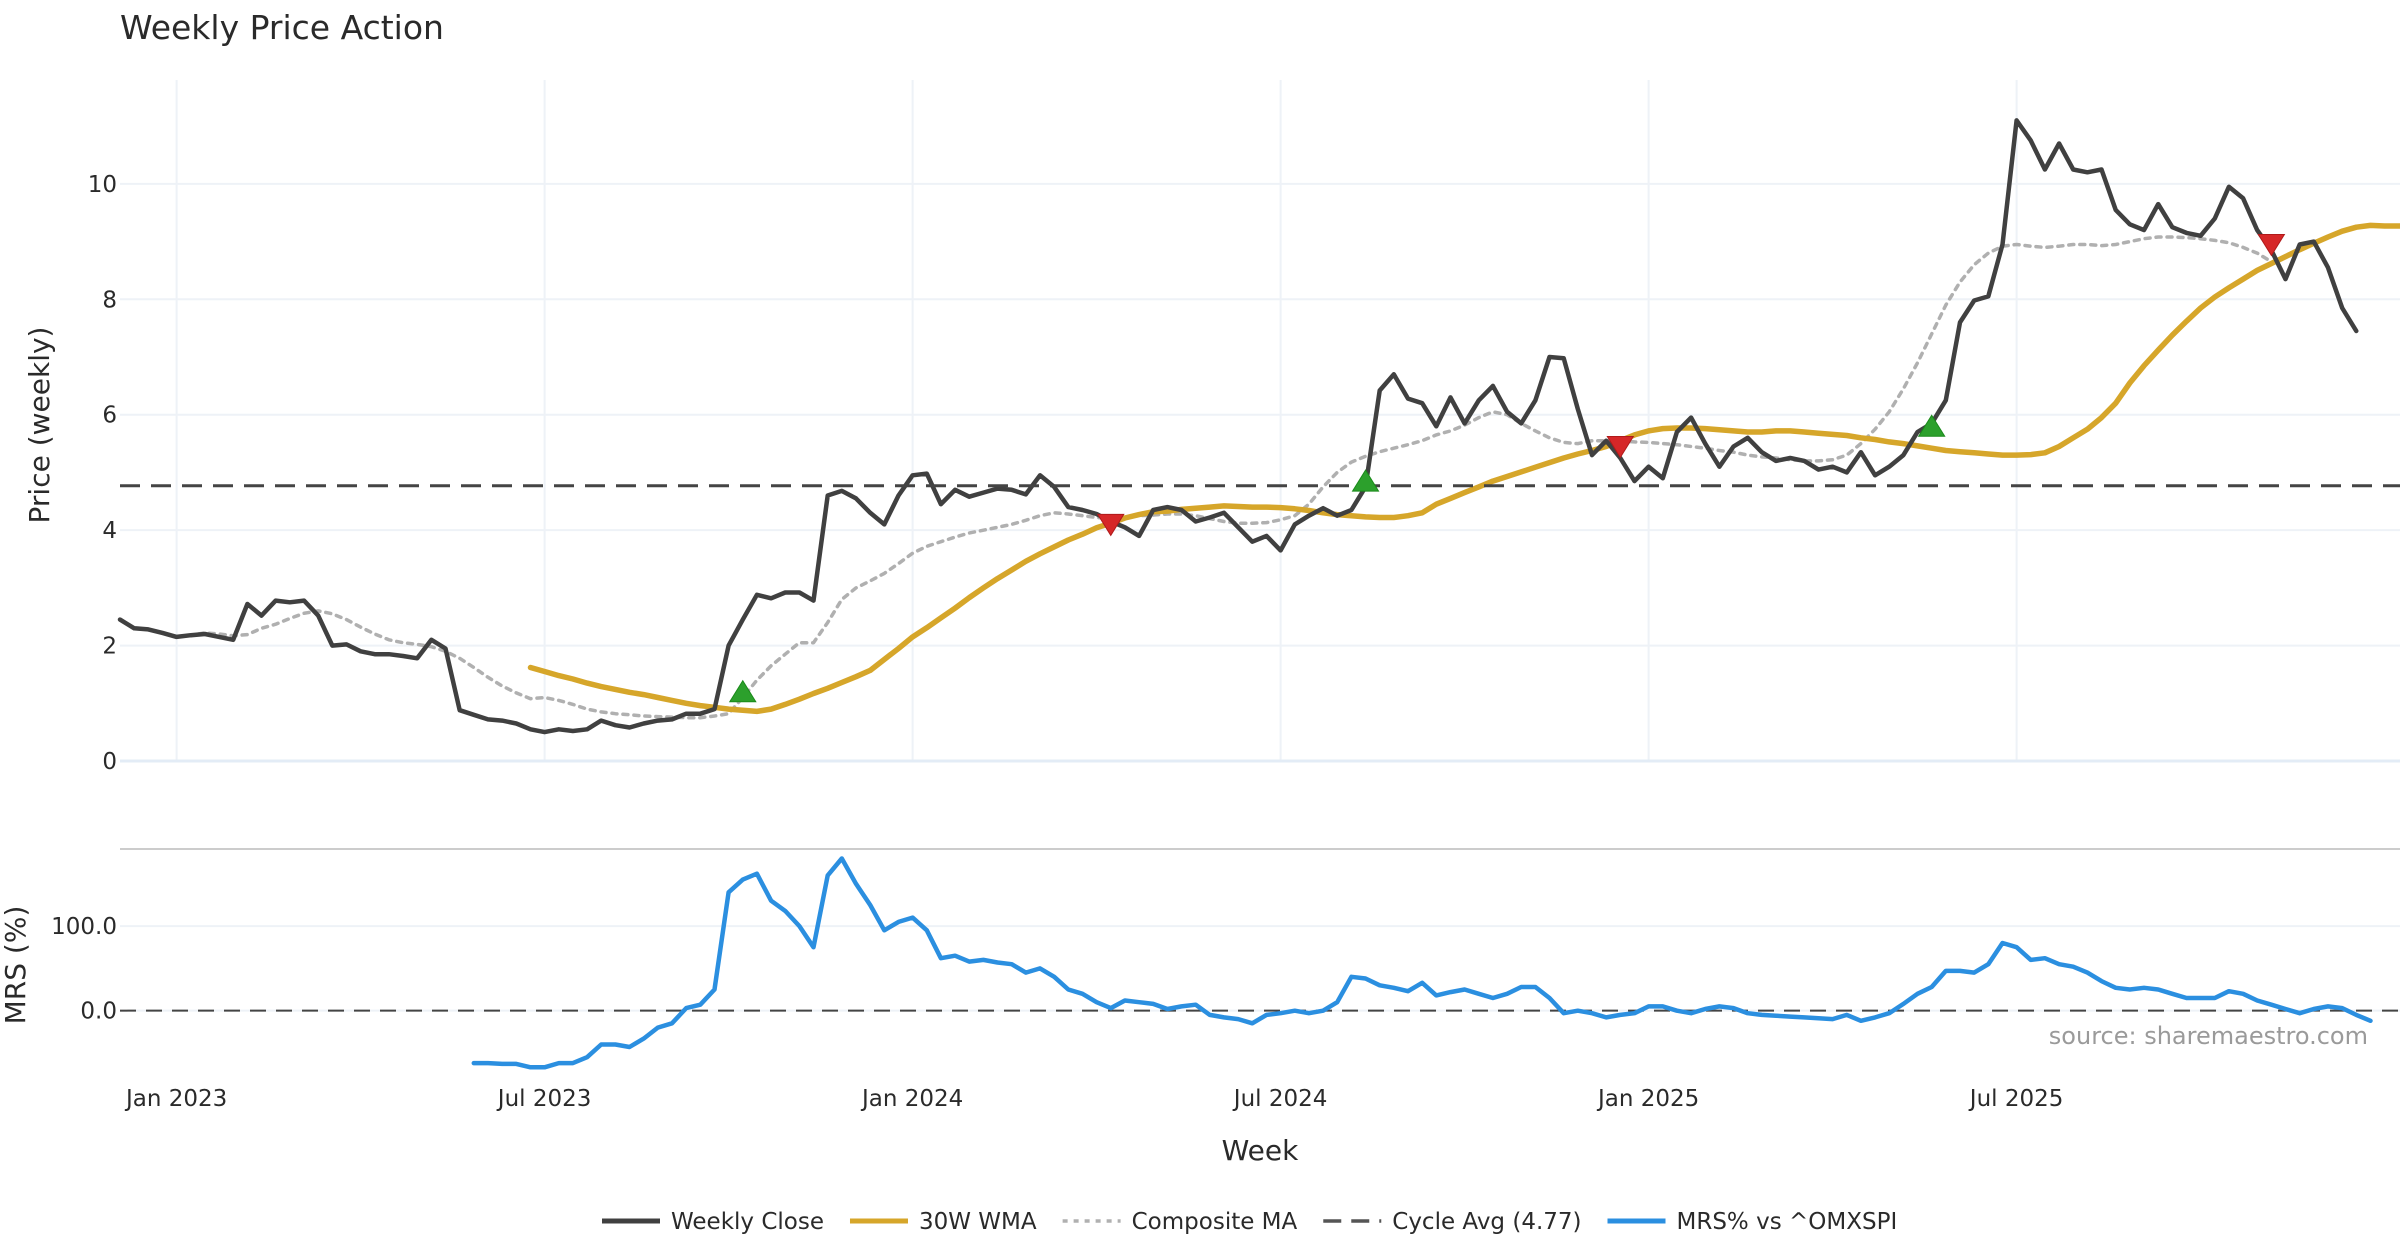 This screenshot has height=1260, width=2400. I want to click on x-tick-label: Jul 2023, so click(544, 1099).